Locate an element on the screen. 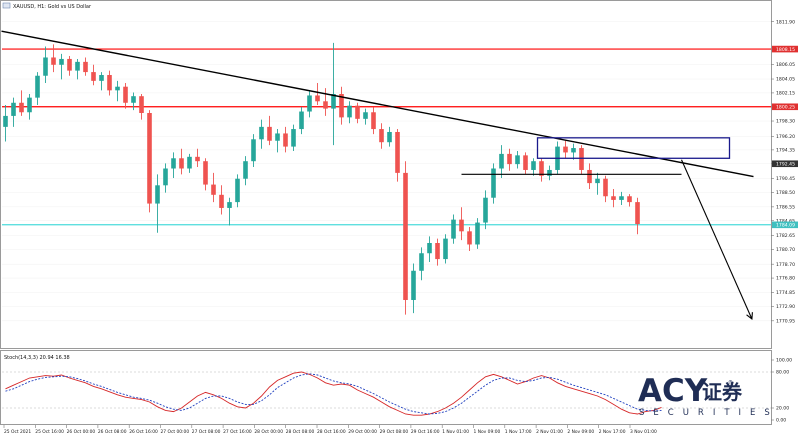 The height and width of the screenshot is (442, 800). price-tick-label: 1796.20 is located at coordinates (785, 137).